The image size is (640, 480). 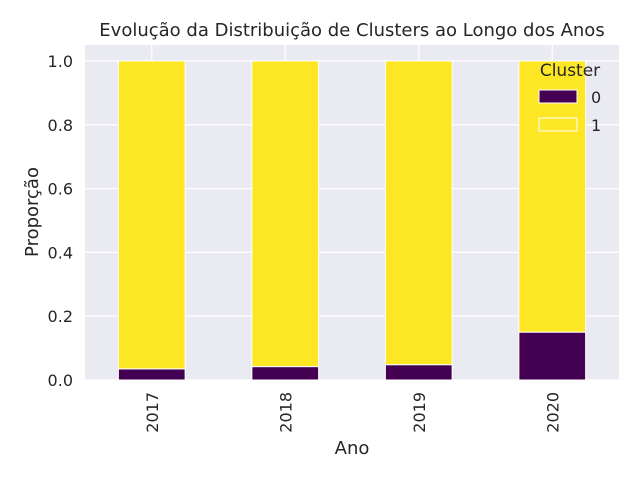 I want to click on bar-cluster-1-2019, so click(x=418, y=213).